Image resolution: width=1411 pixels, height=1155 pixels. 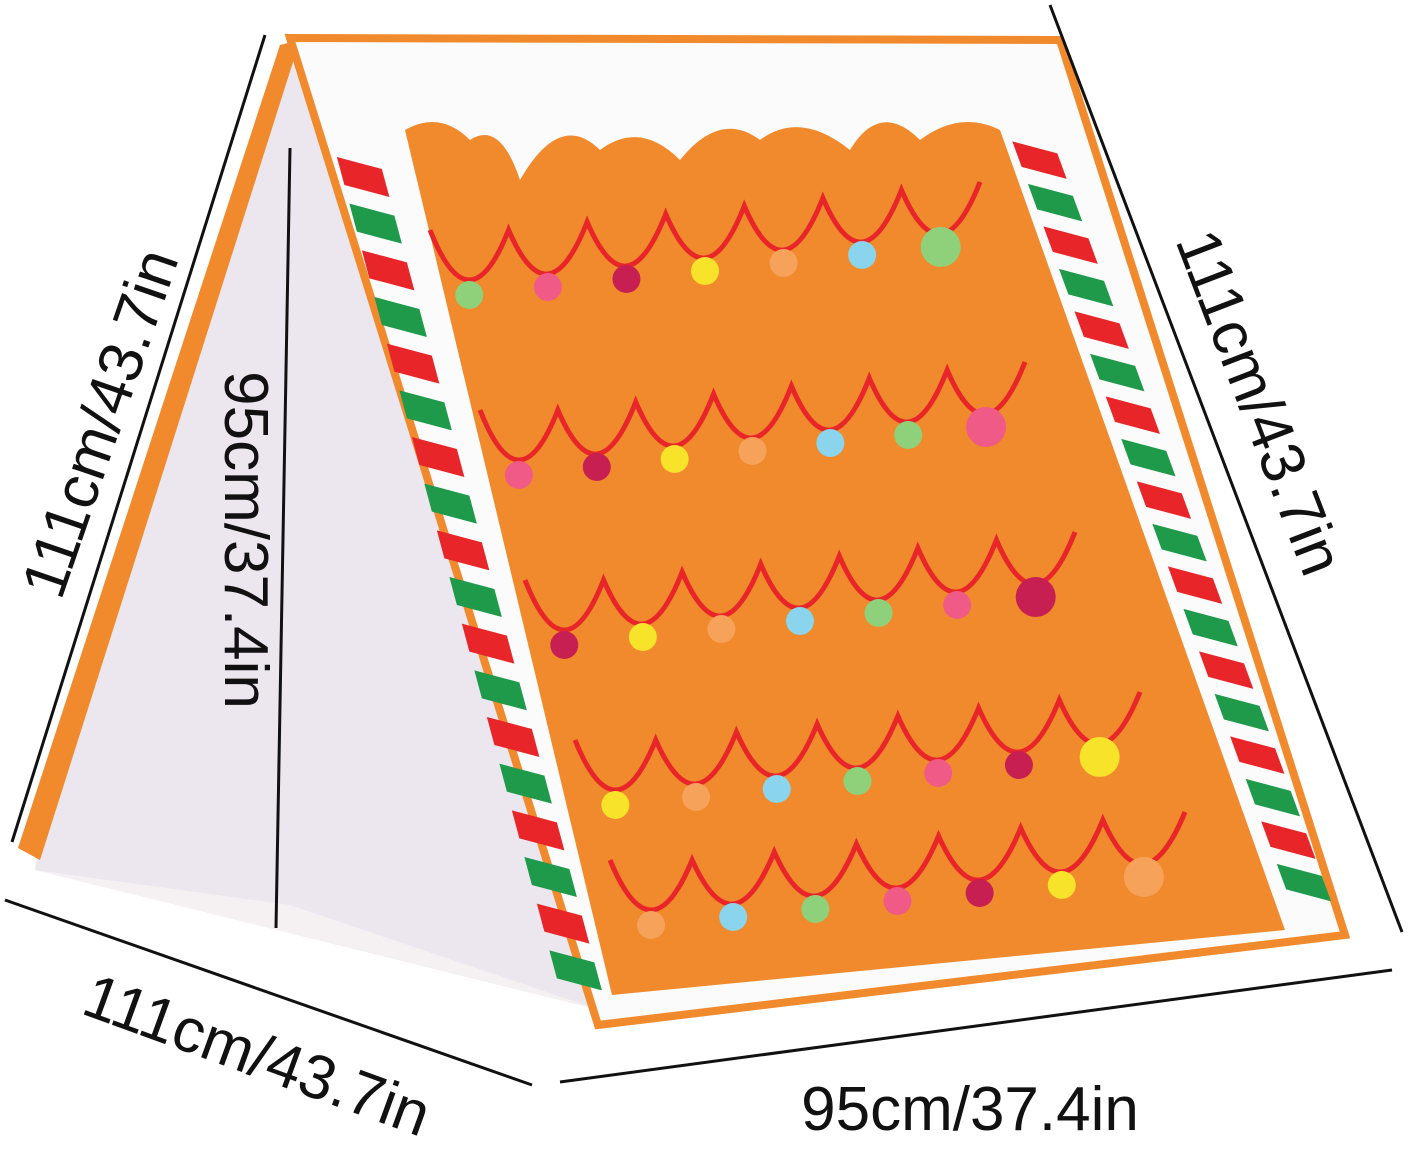 What do you see at coordinates (245, 540) in the screenshot?
I see `label-inner-height: 95cm/37.4in` at bounding box center [245, 540].